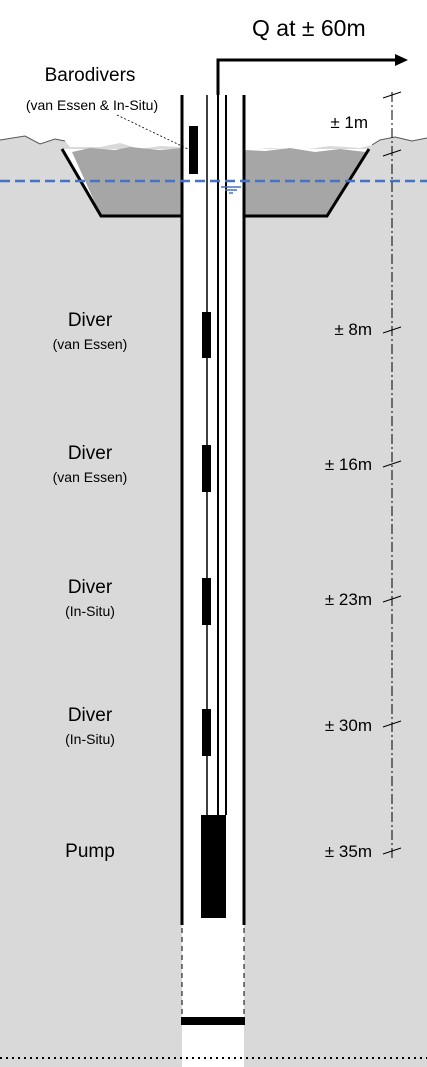 The height and width of the screenshot is (1067, 427). I want to click on discharge-label: Q at ± 60m, so click(309, 28).